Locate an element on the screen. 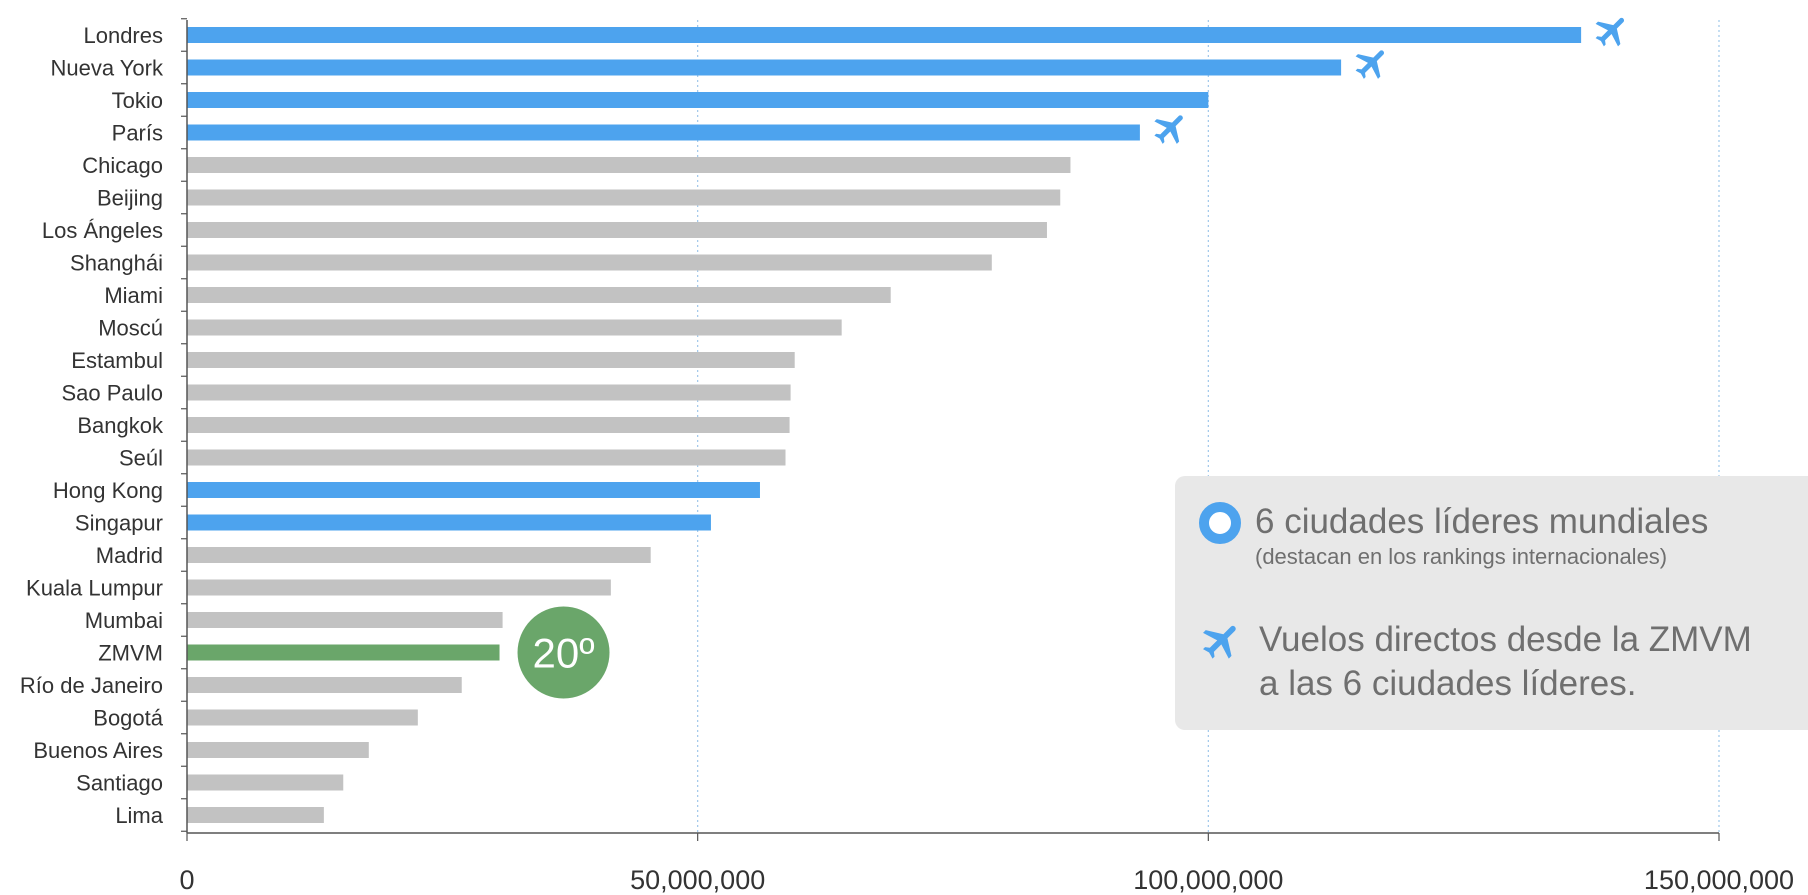 The width and height of the screenshot is (1808, 895). category-label: Kuala Lumpur is located at coordinates (94, 588).